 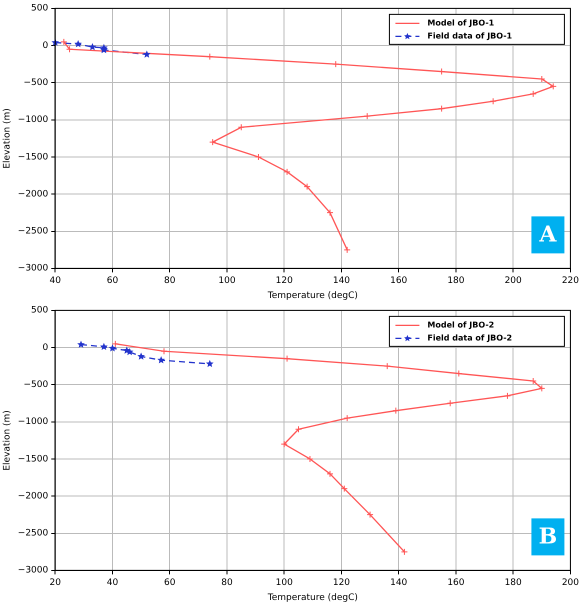 What do you see at coordinates (469, 337) in the screenshot?
I see `legend-label: Field data of JBO-2` at bounding box center [469, 337].